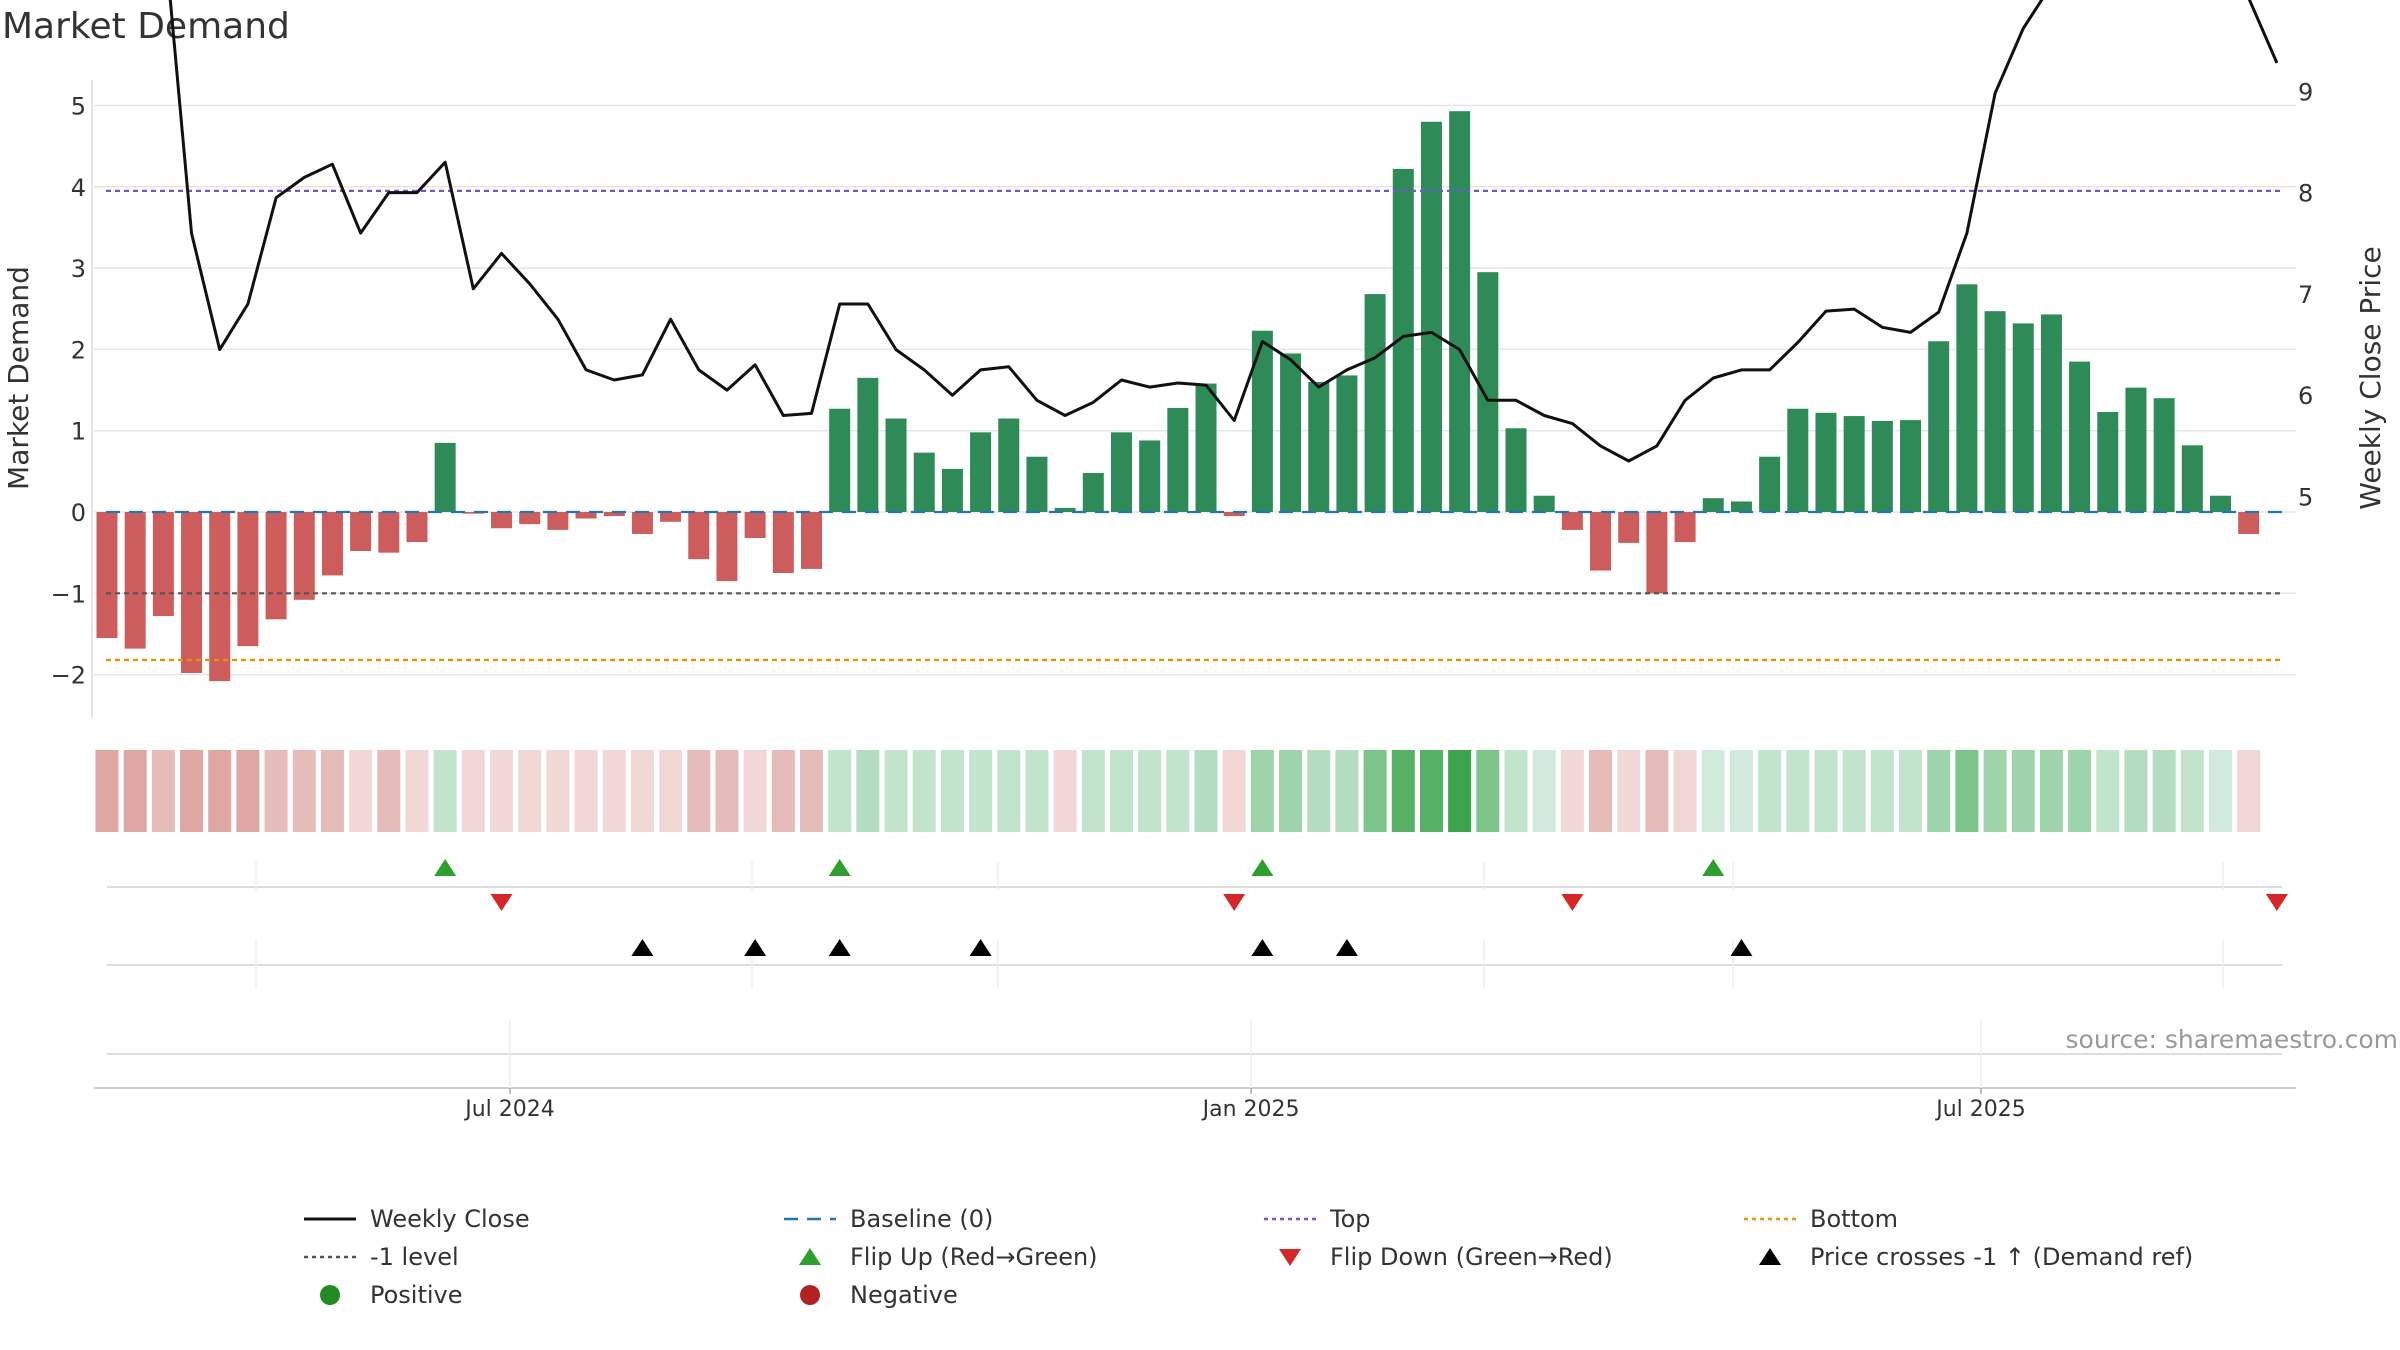 The image size is (2400, 1350). Describe the element at coordinates (1350, 1219) in the screenshot. I see `legend-label: Top` at that location.